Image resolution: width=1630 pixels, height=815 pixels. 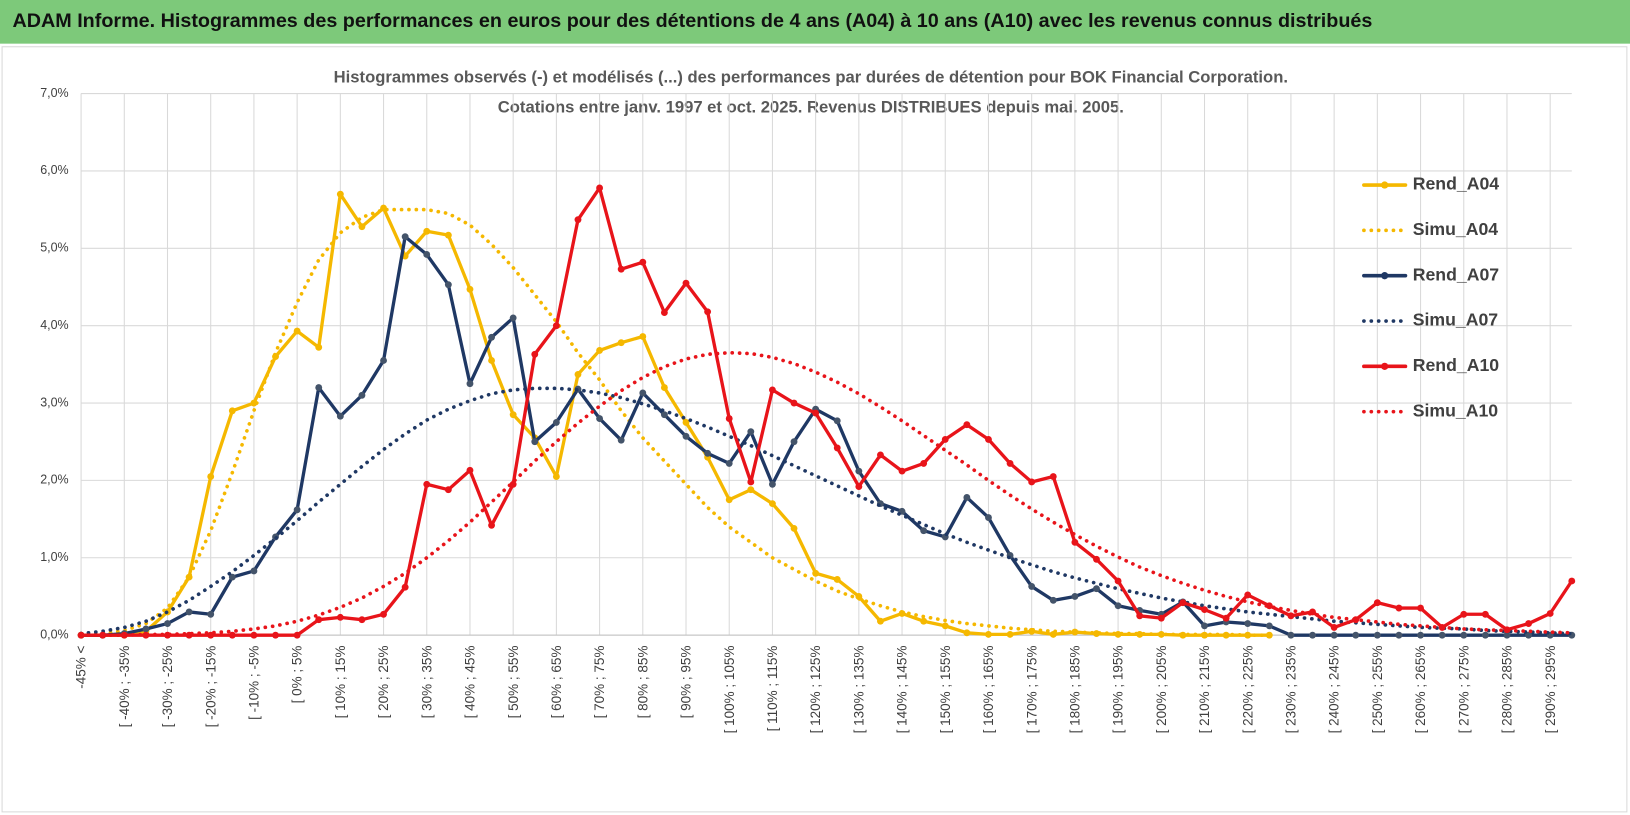 What do you see at coordinates (1550, 690) in the screenshot?
I see `x-tick-label: [ 290% ; 295%` at bounding box center [1550, 690].